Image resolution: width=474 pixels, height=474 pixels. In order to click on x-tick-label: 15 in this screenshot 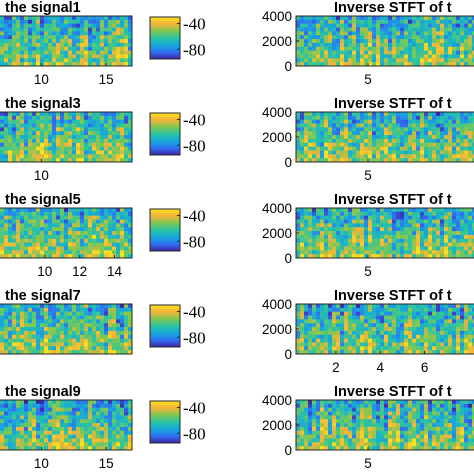, I will do `click(106, 79)`.